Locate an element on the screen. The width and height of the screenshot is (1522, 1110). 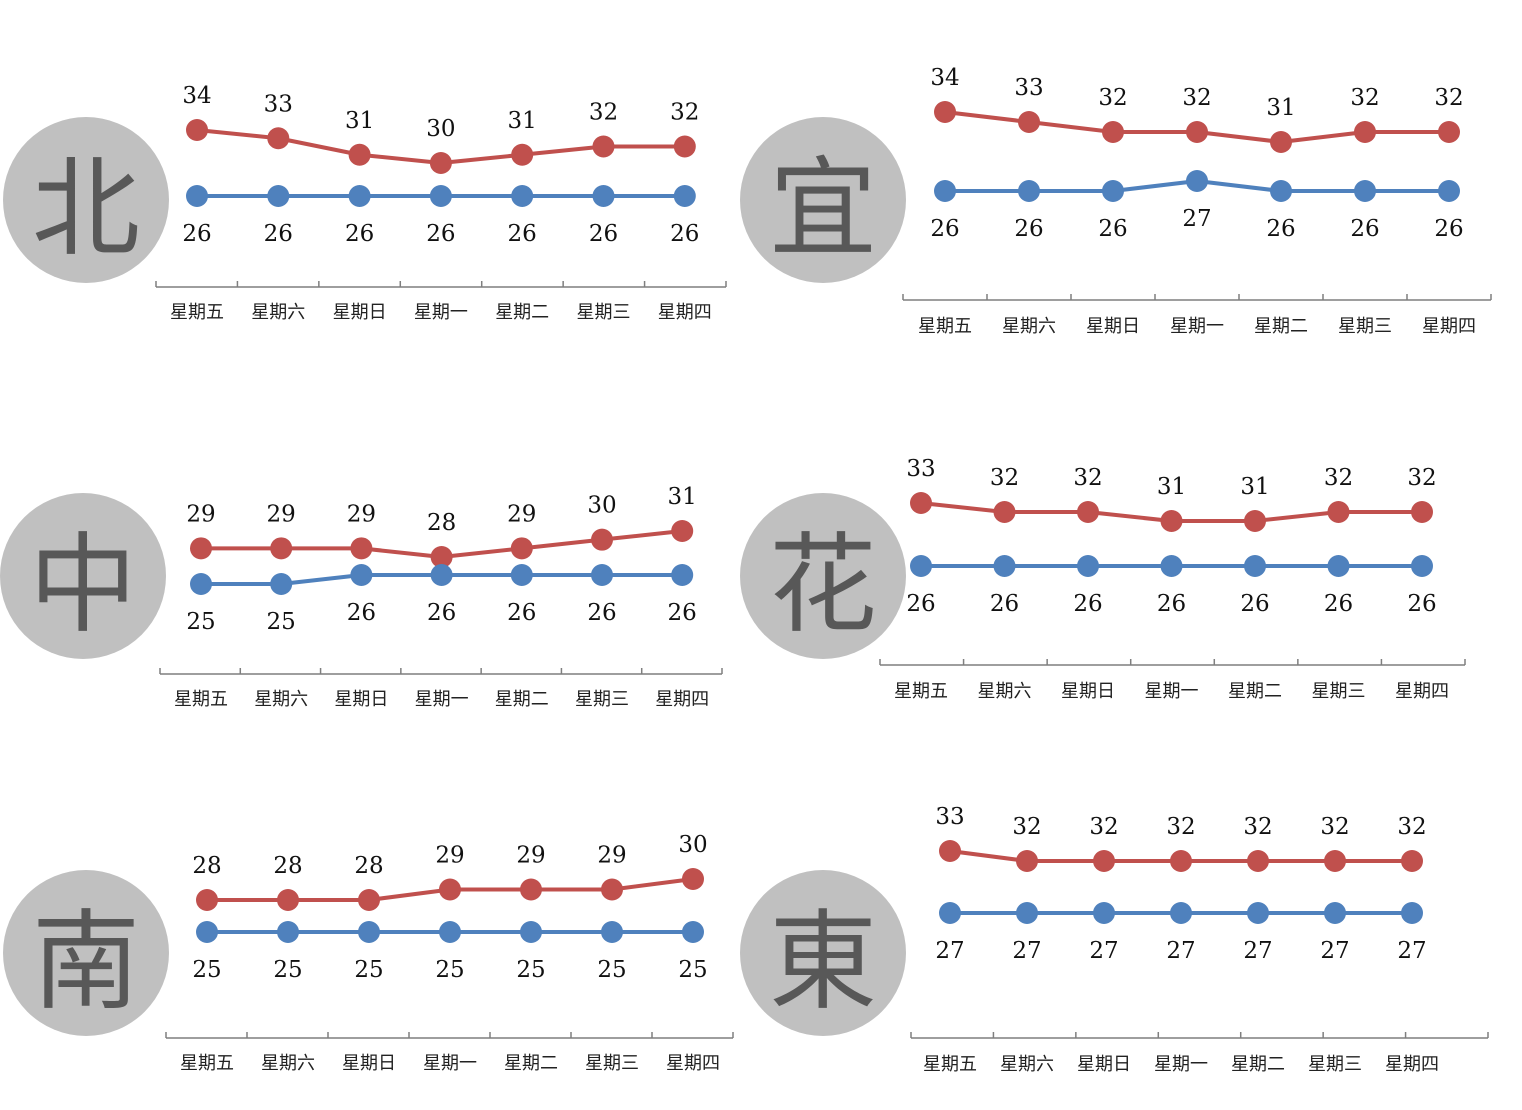
x-tick-label-north: 星期四 is located at coordinates (685, 312).